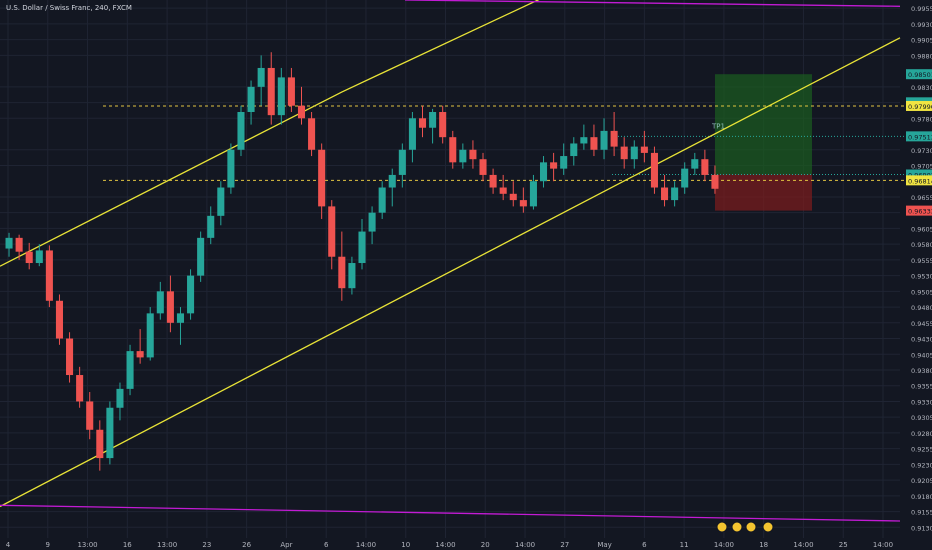  I want to click on price-badge-label: 0.97513, so click(920, 137).